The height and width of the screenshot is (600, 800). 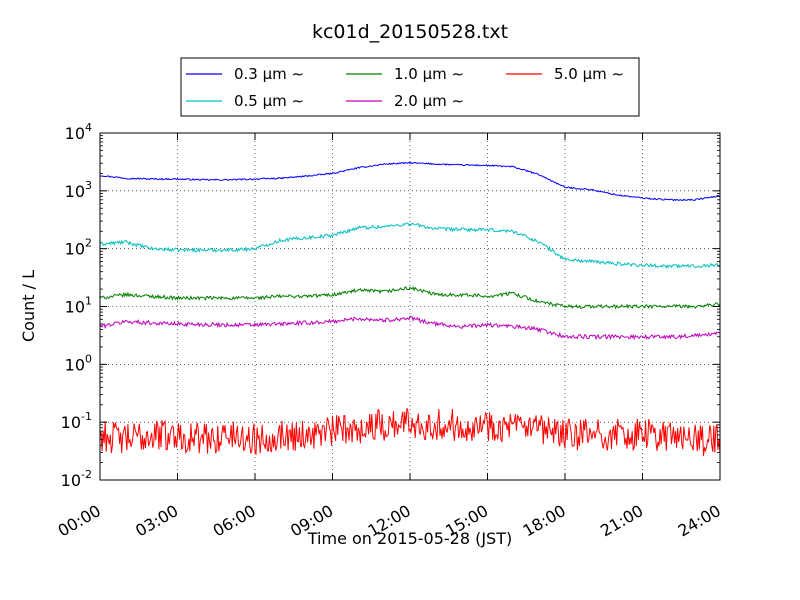 I want to click on y-tick-label: 10², so click(x=78, y=248).